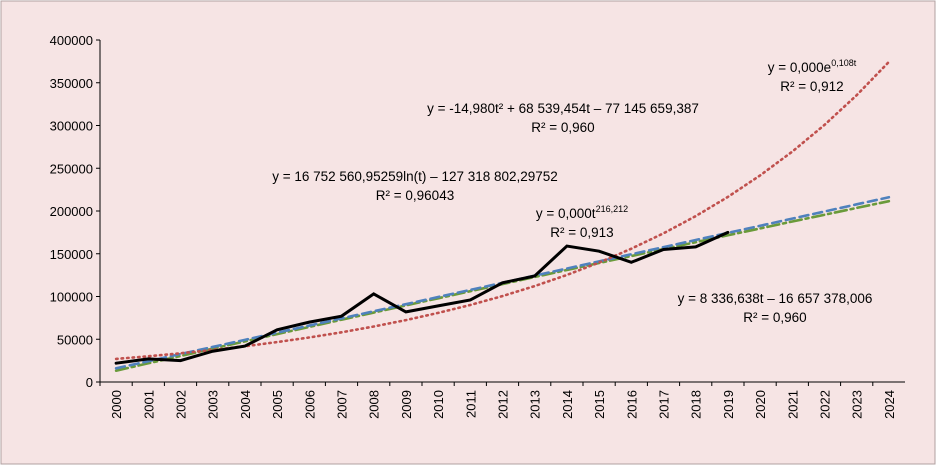 This screenshot has width=936, height=465. What do you see at coordinates (71, 297) in the screenshot?
I see `y-tick-label: 100000` at bounding box center [71, 297].